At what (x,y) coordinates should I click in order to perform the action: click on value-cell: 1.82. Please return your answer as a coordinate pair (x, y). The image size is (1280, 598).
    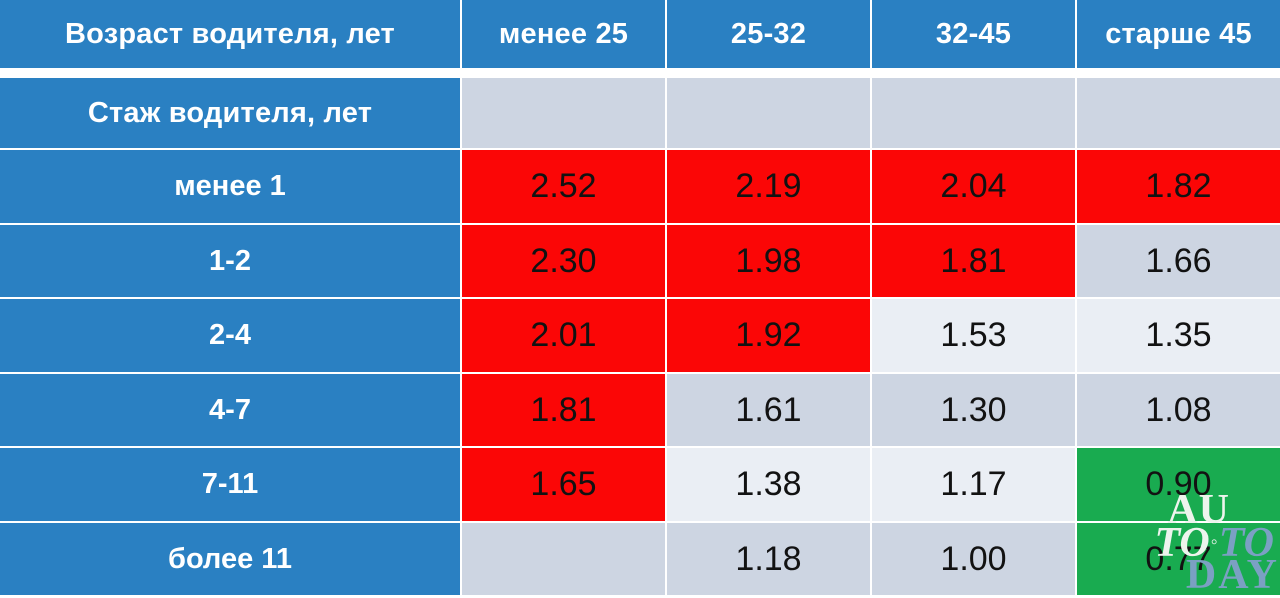
    Looking at the image, I should click on (1178, 186).